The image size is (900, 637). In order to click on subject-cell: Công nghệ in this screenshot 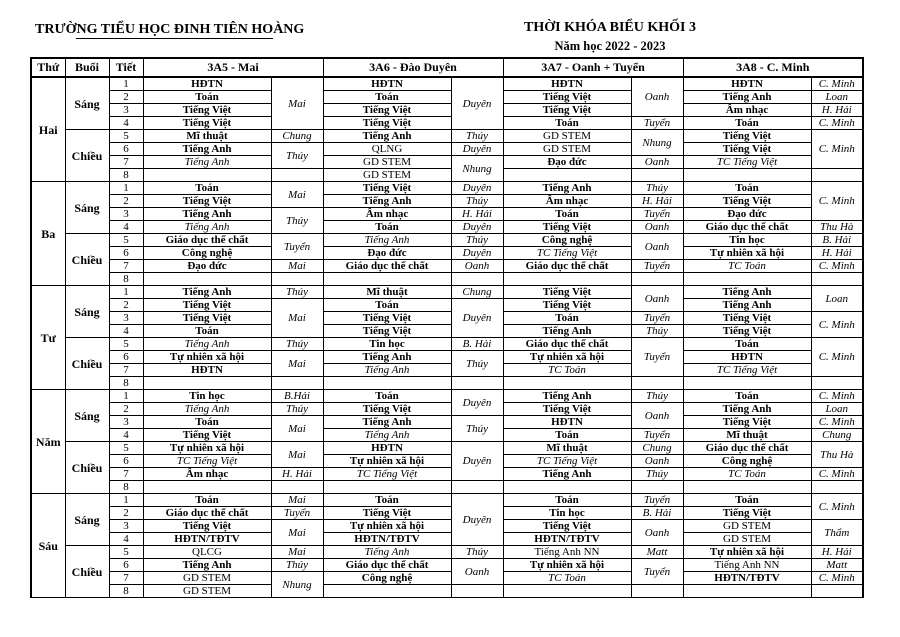, I will do `click(207, 253)`.